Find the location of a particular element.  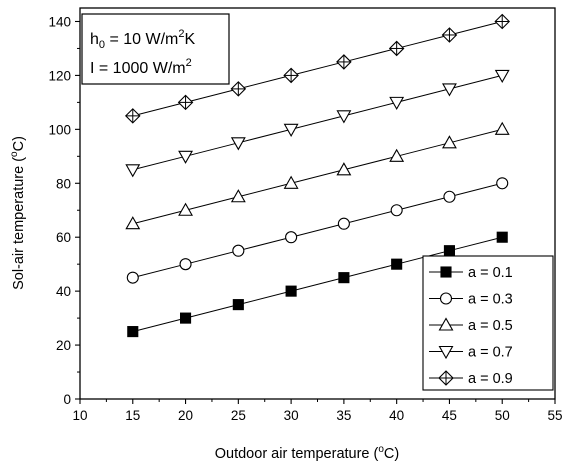

legend-item: a = 0.3 is located at coordinates (471, 300).